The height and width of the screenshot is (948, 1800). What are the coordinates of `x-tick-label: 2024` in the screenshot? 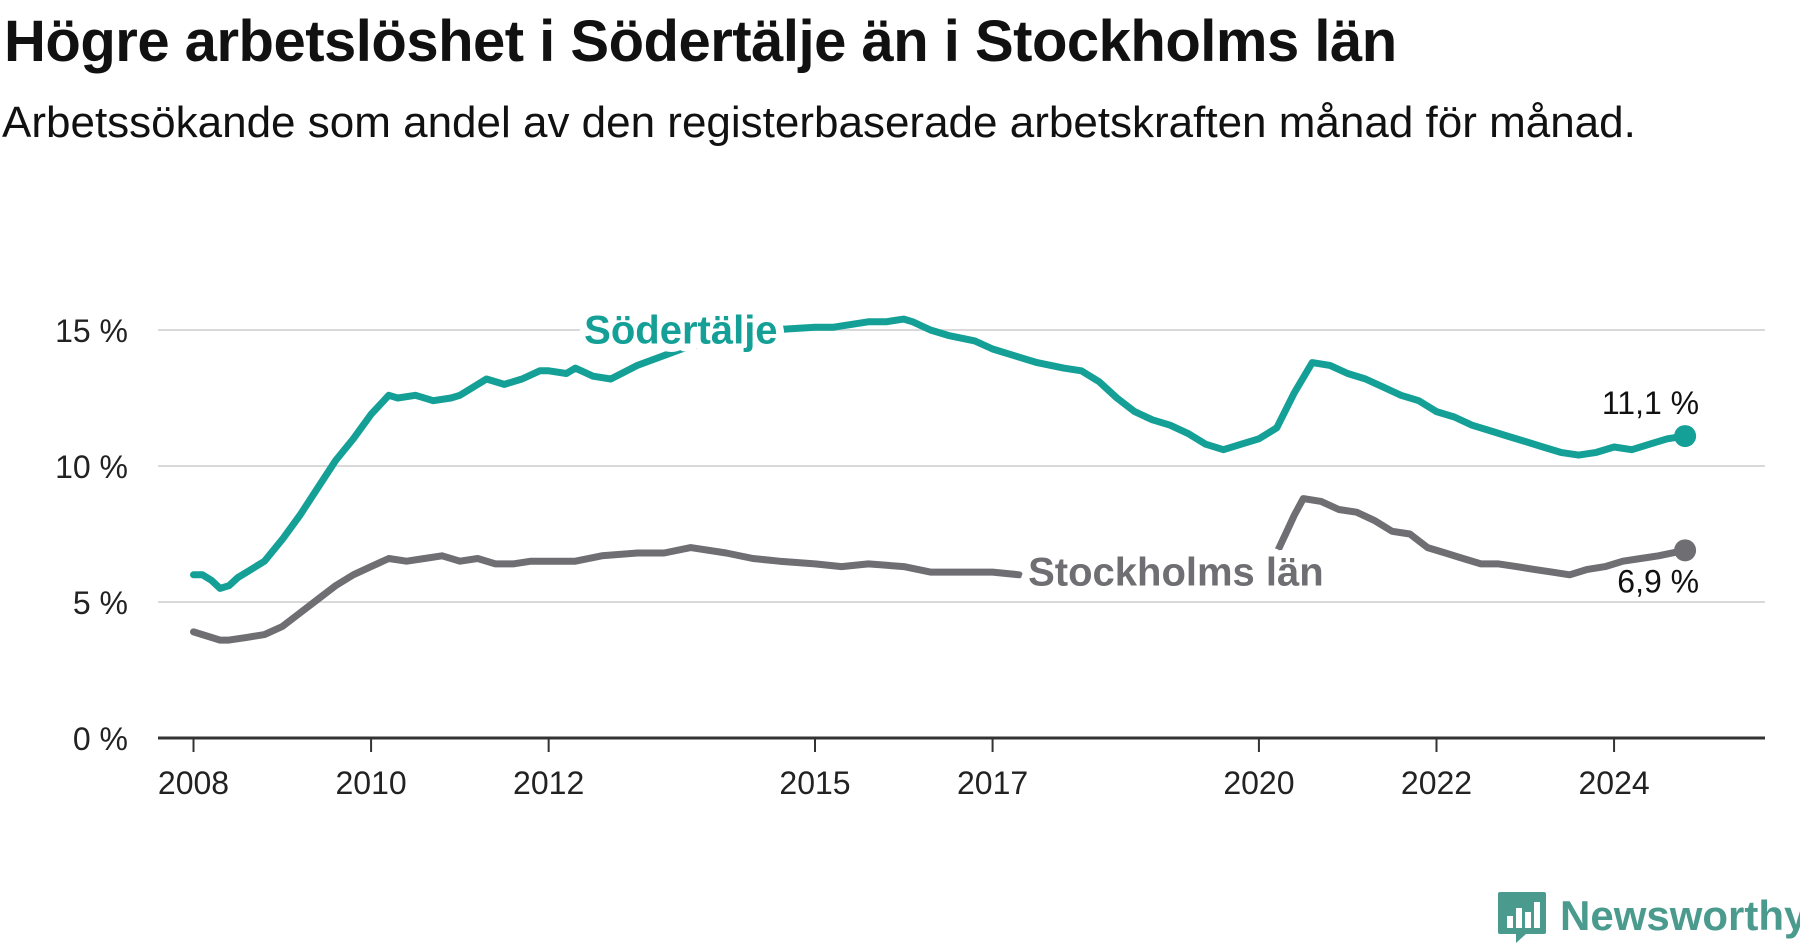 It's located at (1613, 783).